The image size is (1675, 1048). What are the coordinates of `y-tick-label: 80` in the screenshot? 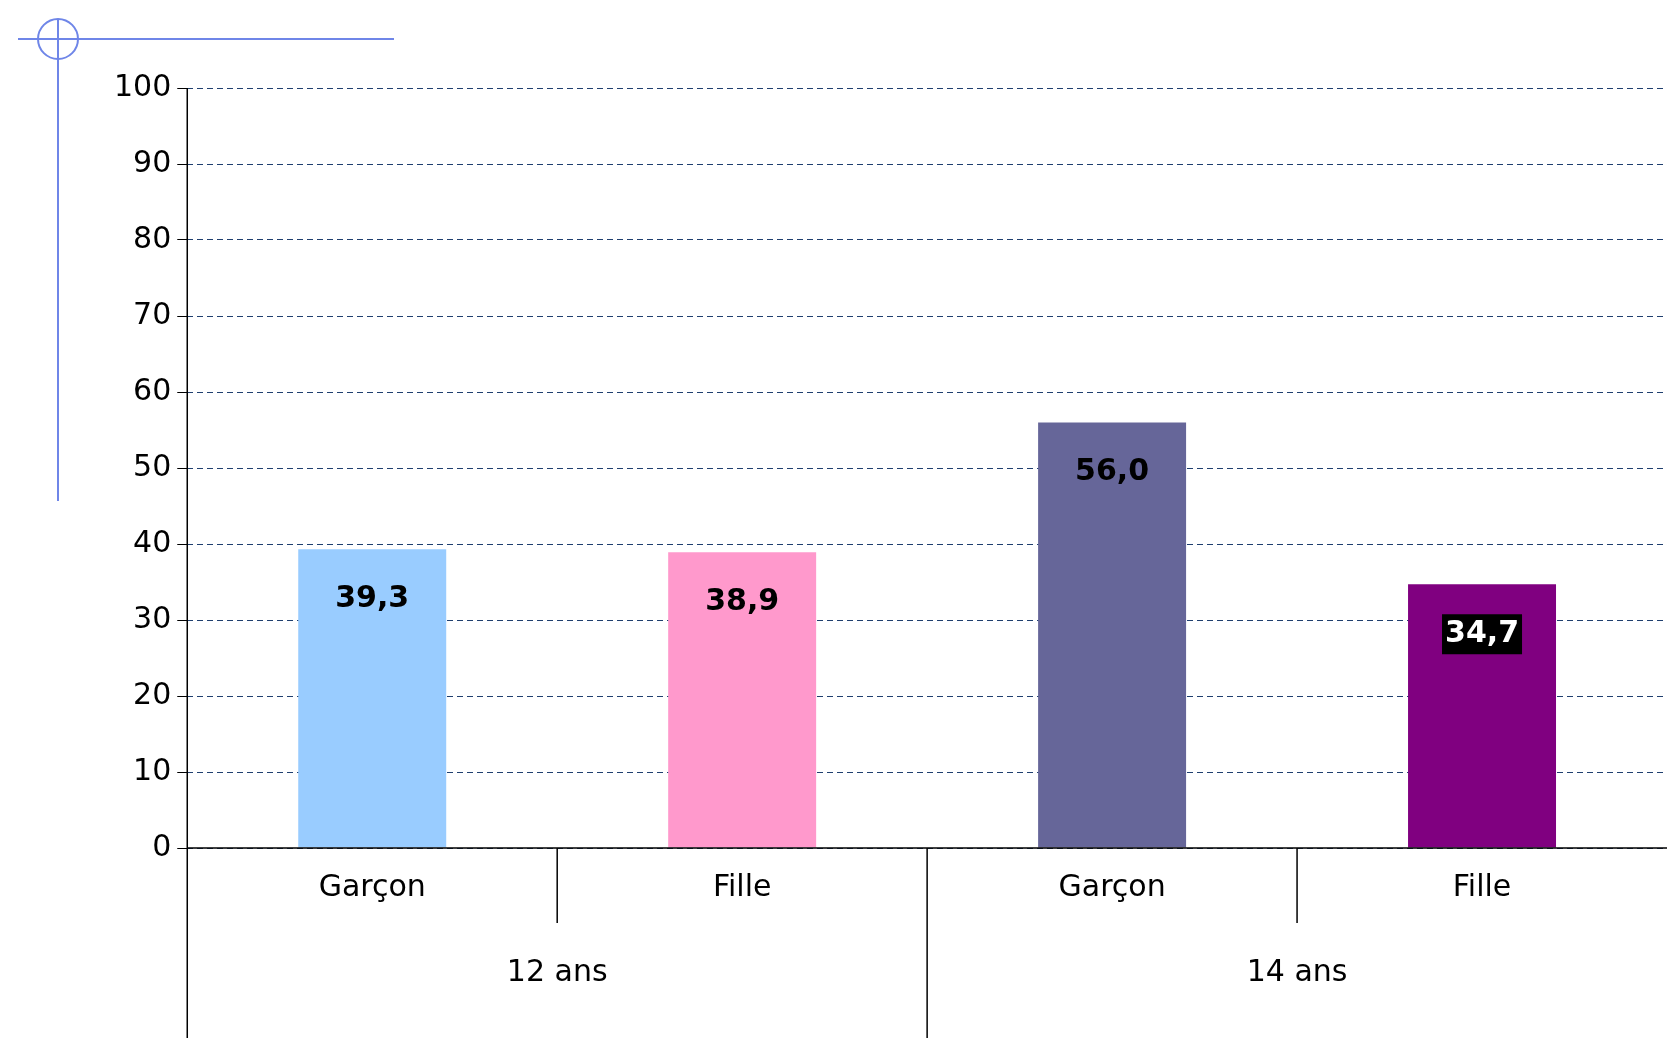 It's located at (152, 237).